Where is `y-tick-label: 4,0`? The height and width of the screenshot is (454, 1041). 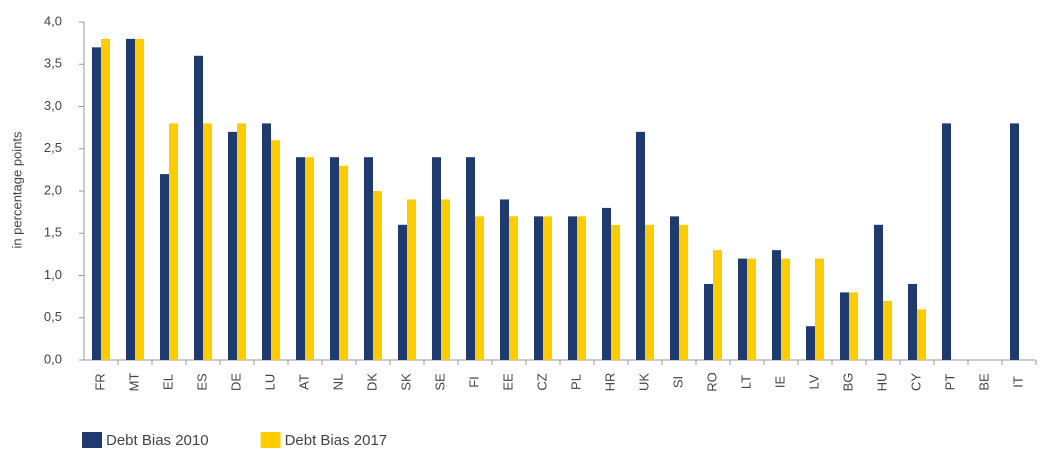
y-tick-label: 4,0 is located at coordinates (53, 20).